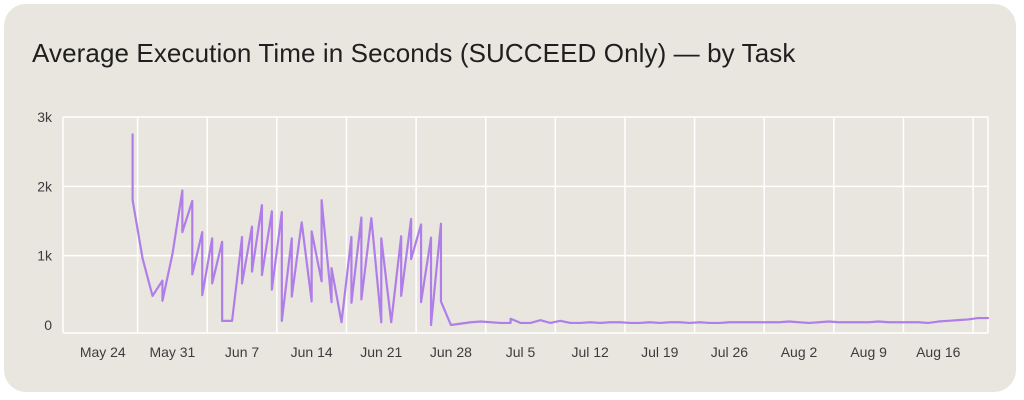  Describe the element at coordinates (45, 186) in the screenshot. I see `y-tick-label: 2k` at that location.